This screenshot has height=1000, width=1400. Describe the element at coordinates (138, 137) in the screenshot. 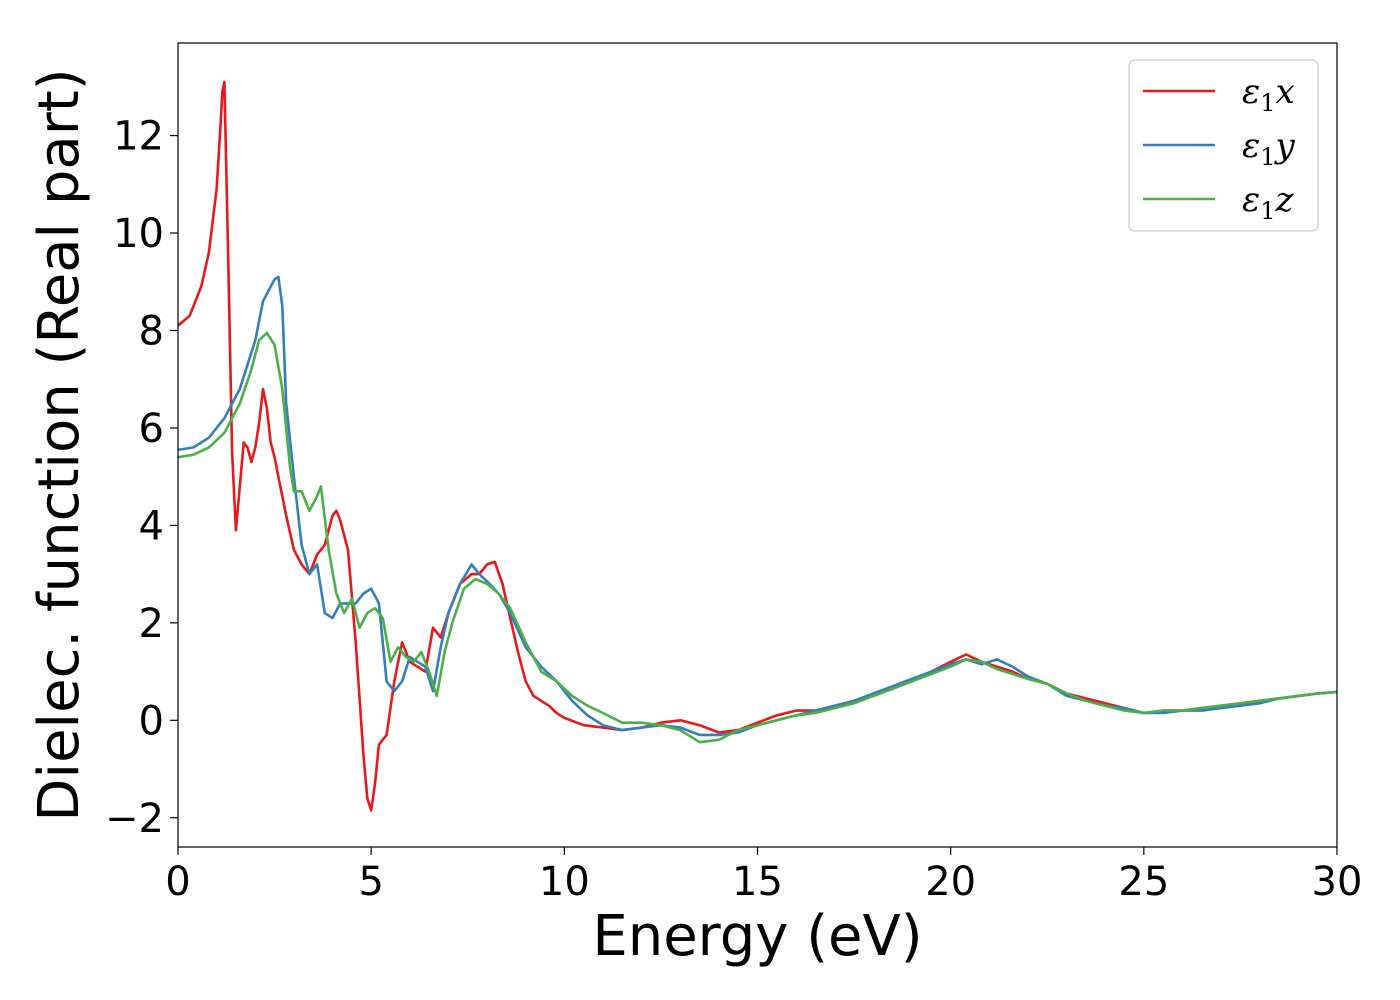

I see `y-tick-label: 12` at that location.